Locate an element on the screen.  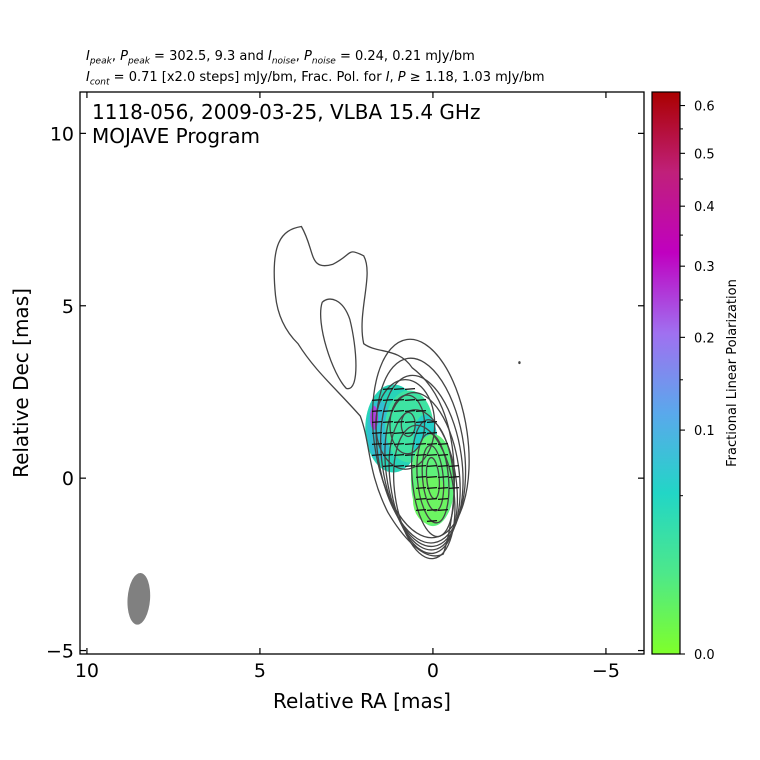
evpa-vectors is located at coordinates (415, 455).